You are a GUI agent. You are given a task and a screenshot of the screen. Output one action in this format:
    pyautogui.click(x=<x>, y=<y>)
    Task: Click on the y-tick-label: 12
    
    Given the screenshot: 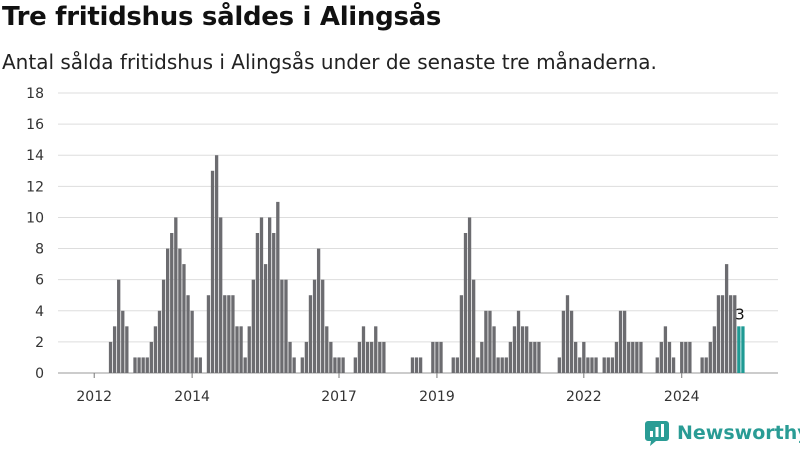 What is the action you would take?
    pyautogui.click(x=35, y=187)
    